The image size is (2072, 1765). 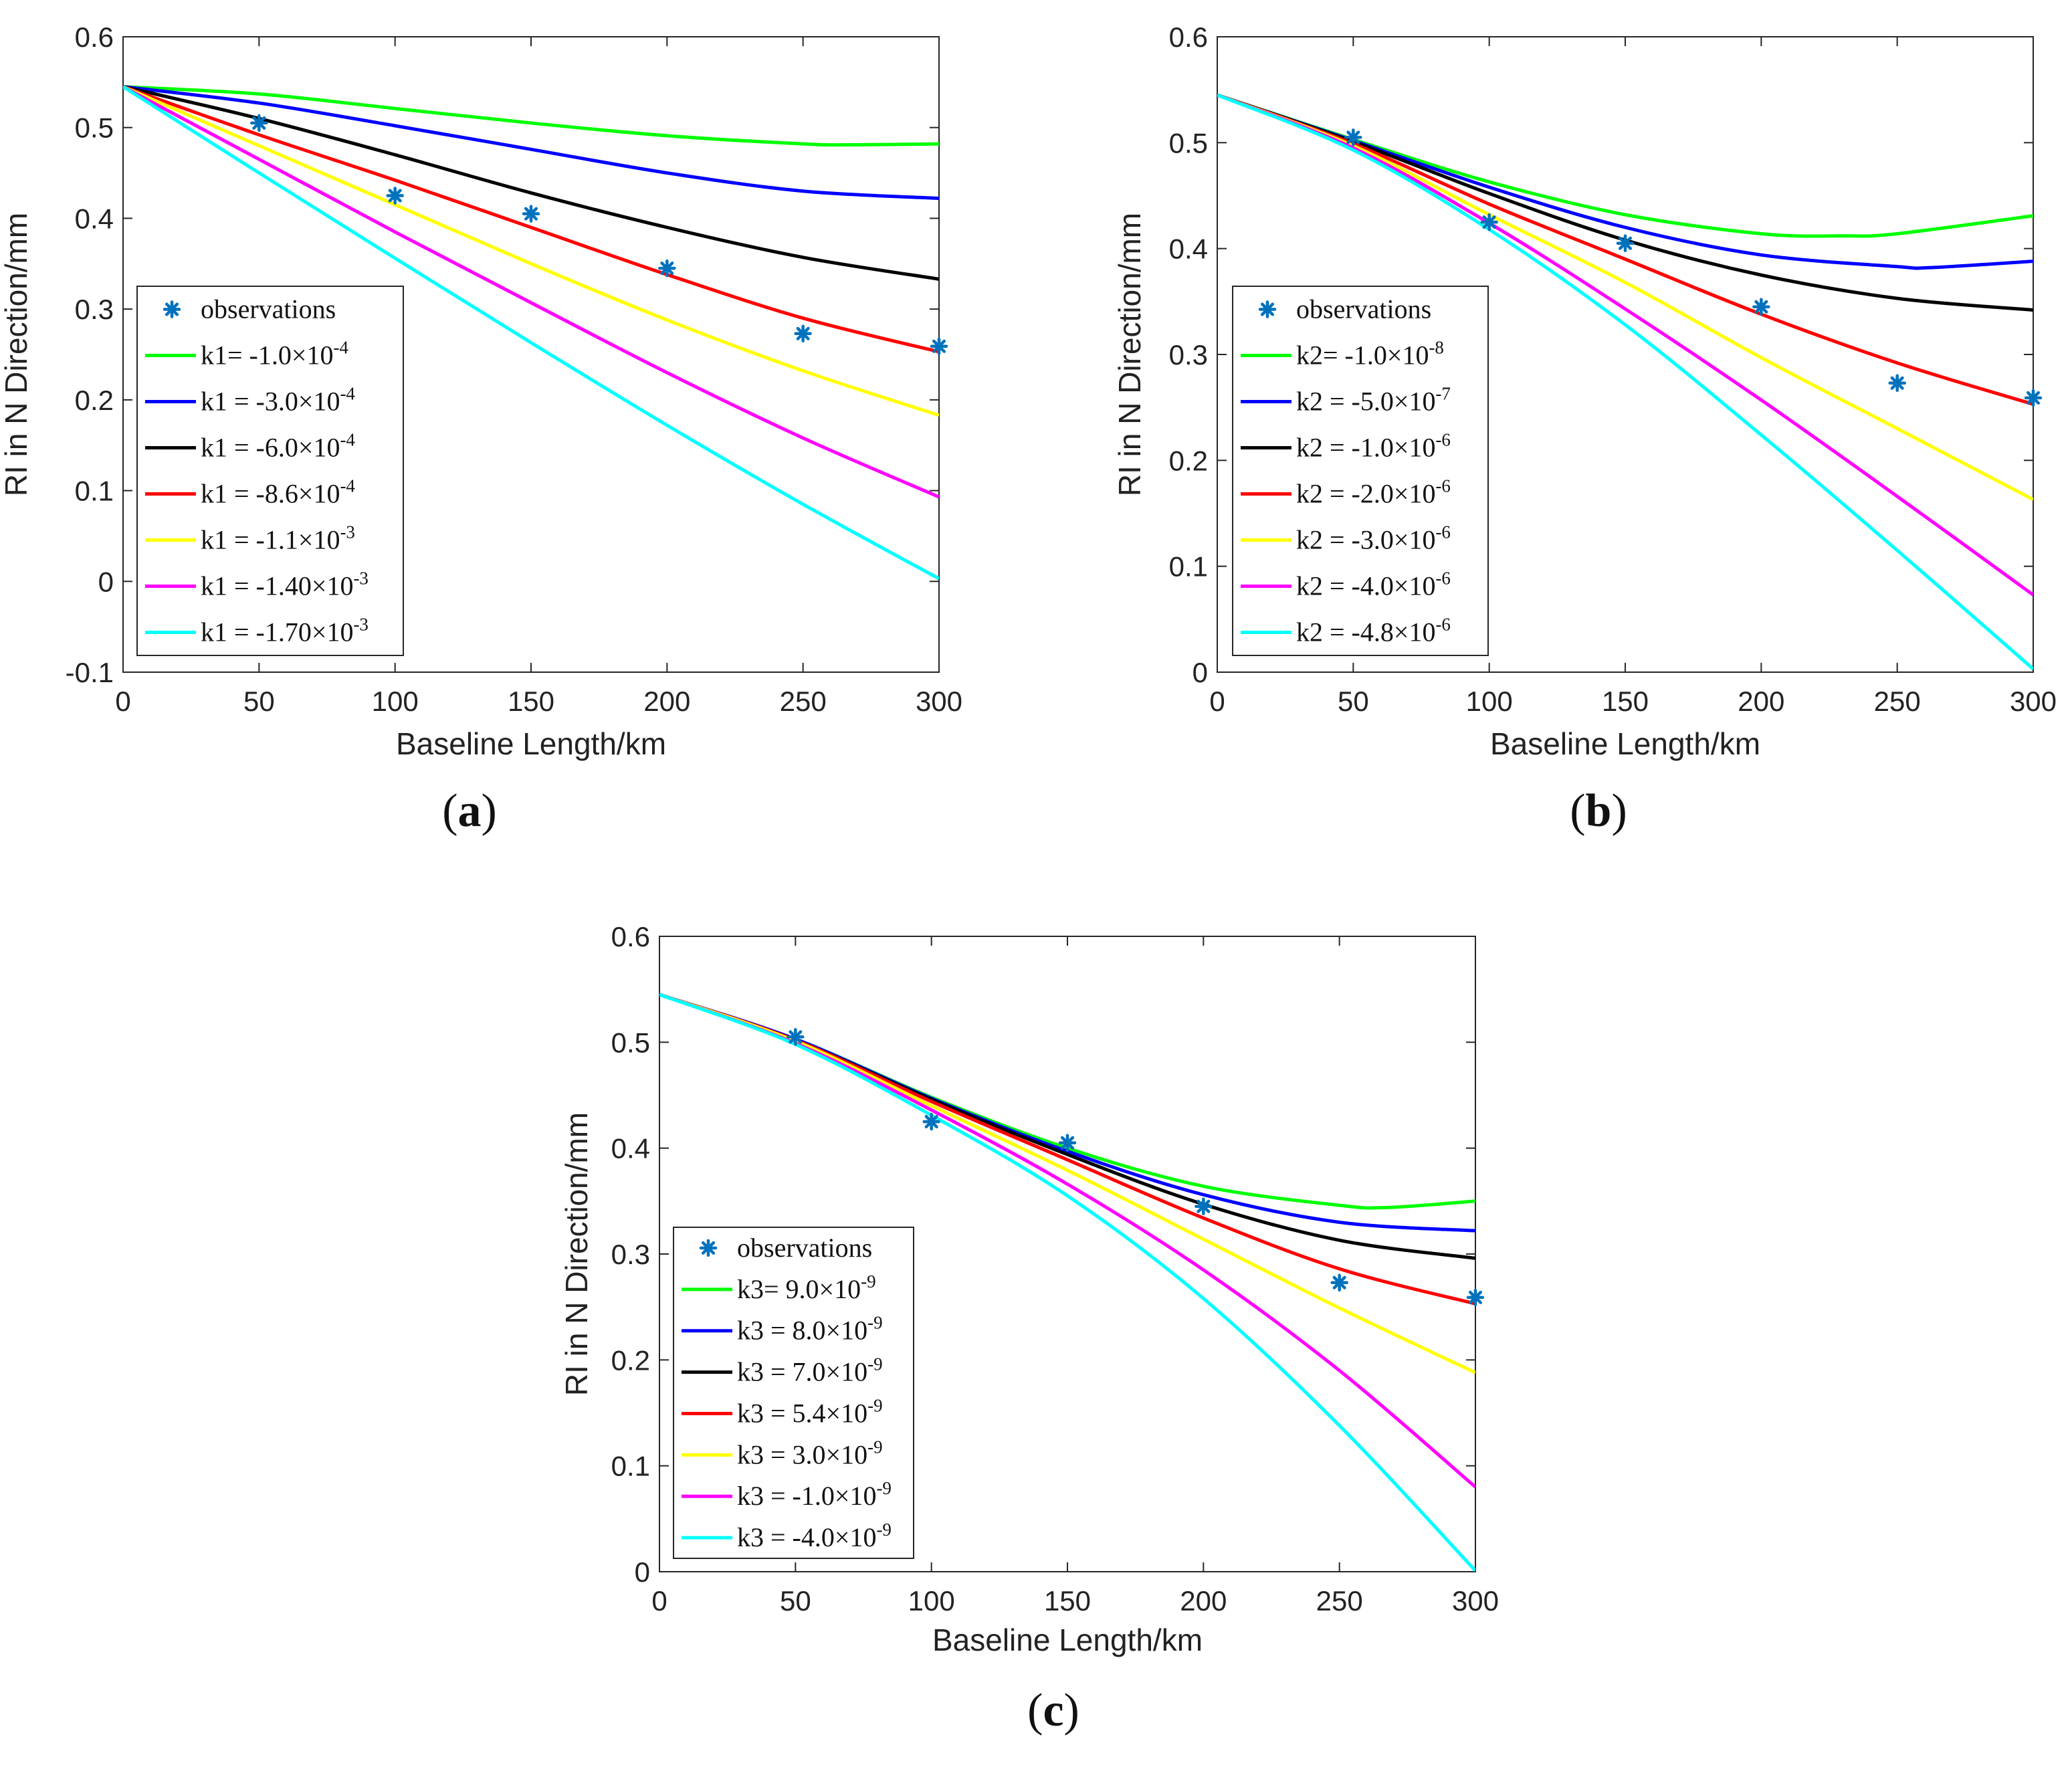 I want to click on legend-entry-base: k1 = -3.0×10, so click(x=270, y=402).